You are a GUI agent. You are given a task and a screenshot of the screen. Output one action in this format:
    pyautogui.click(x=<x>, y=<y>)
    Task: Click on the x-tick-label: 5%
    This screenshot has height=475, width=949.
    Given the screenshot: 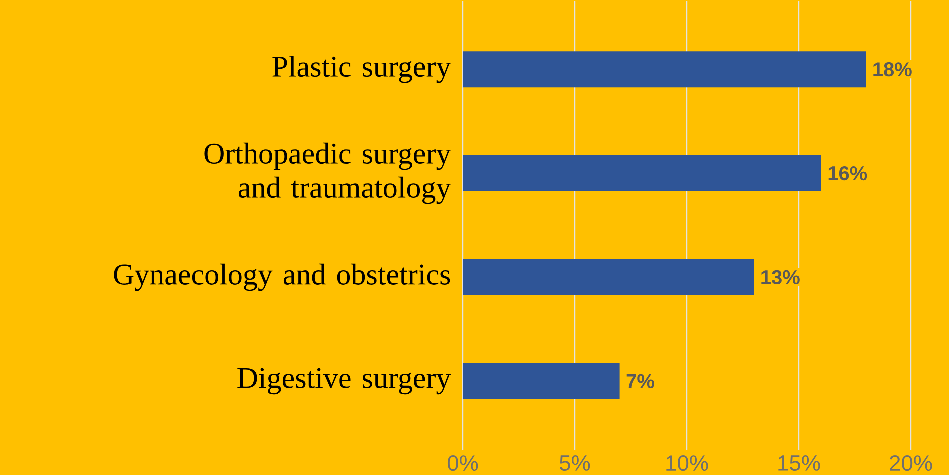 What is the action you would take?
    pyautogui.click(x=575, y=464)
    